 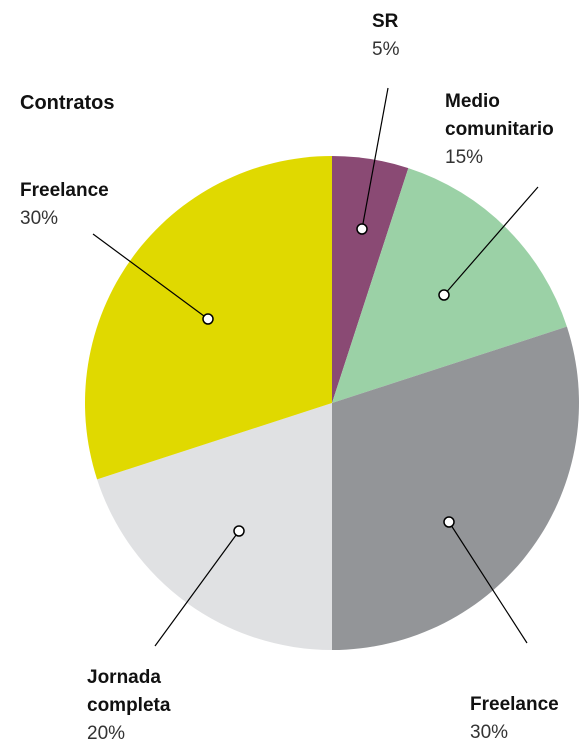 I want to click on category-name: Jornada completa, so click(x=129, y=691).